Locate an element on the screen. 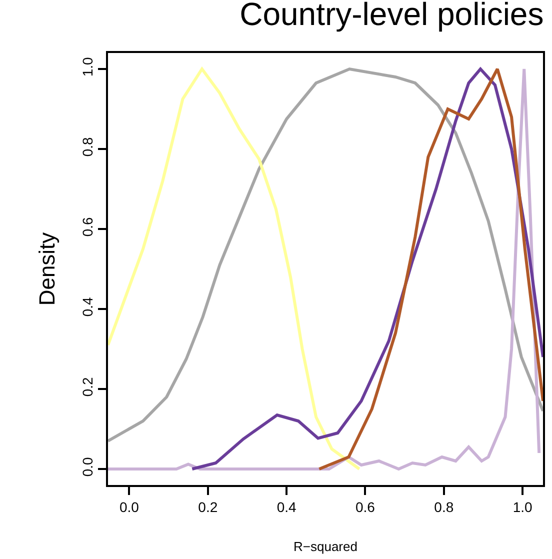 The image size is (552, 559). y-tick-label: 0.6 is located at coordinates (87, 226).